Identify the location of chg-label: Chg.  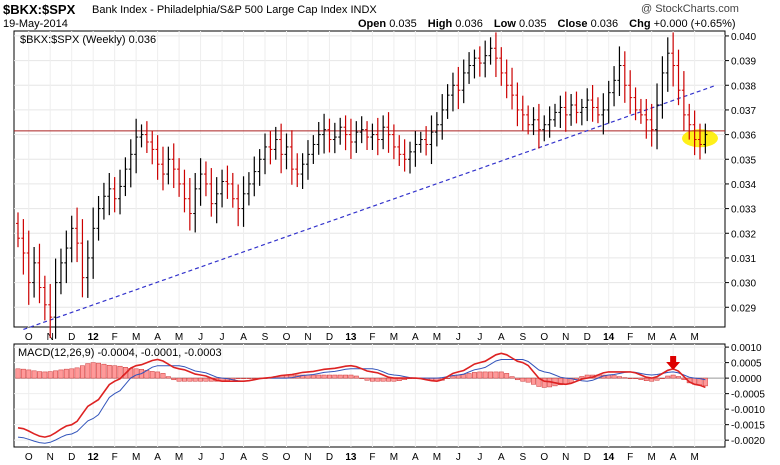
(640, 24).